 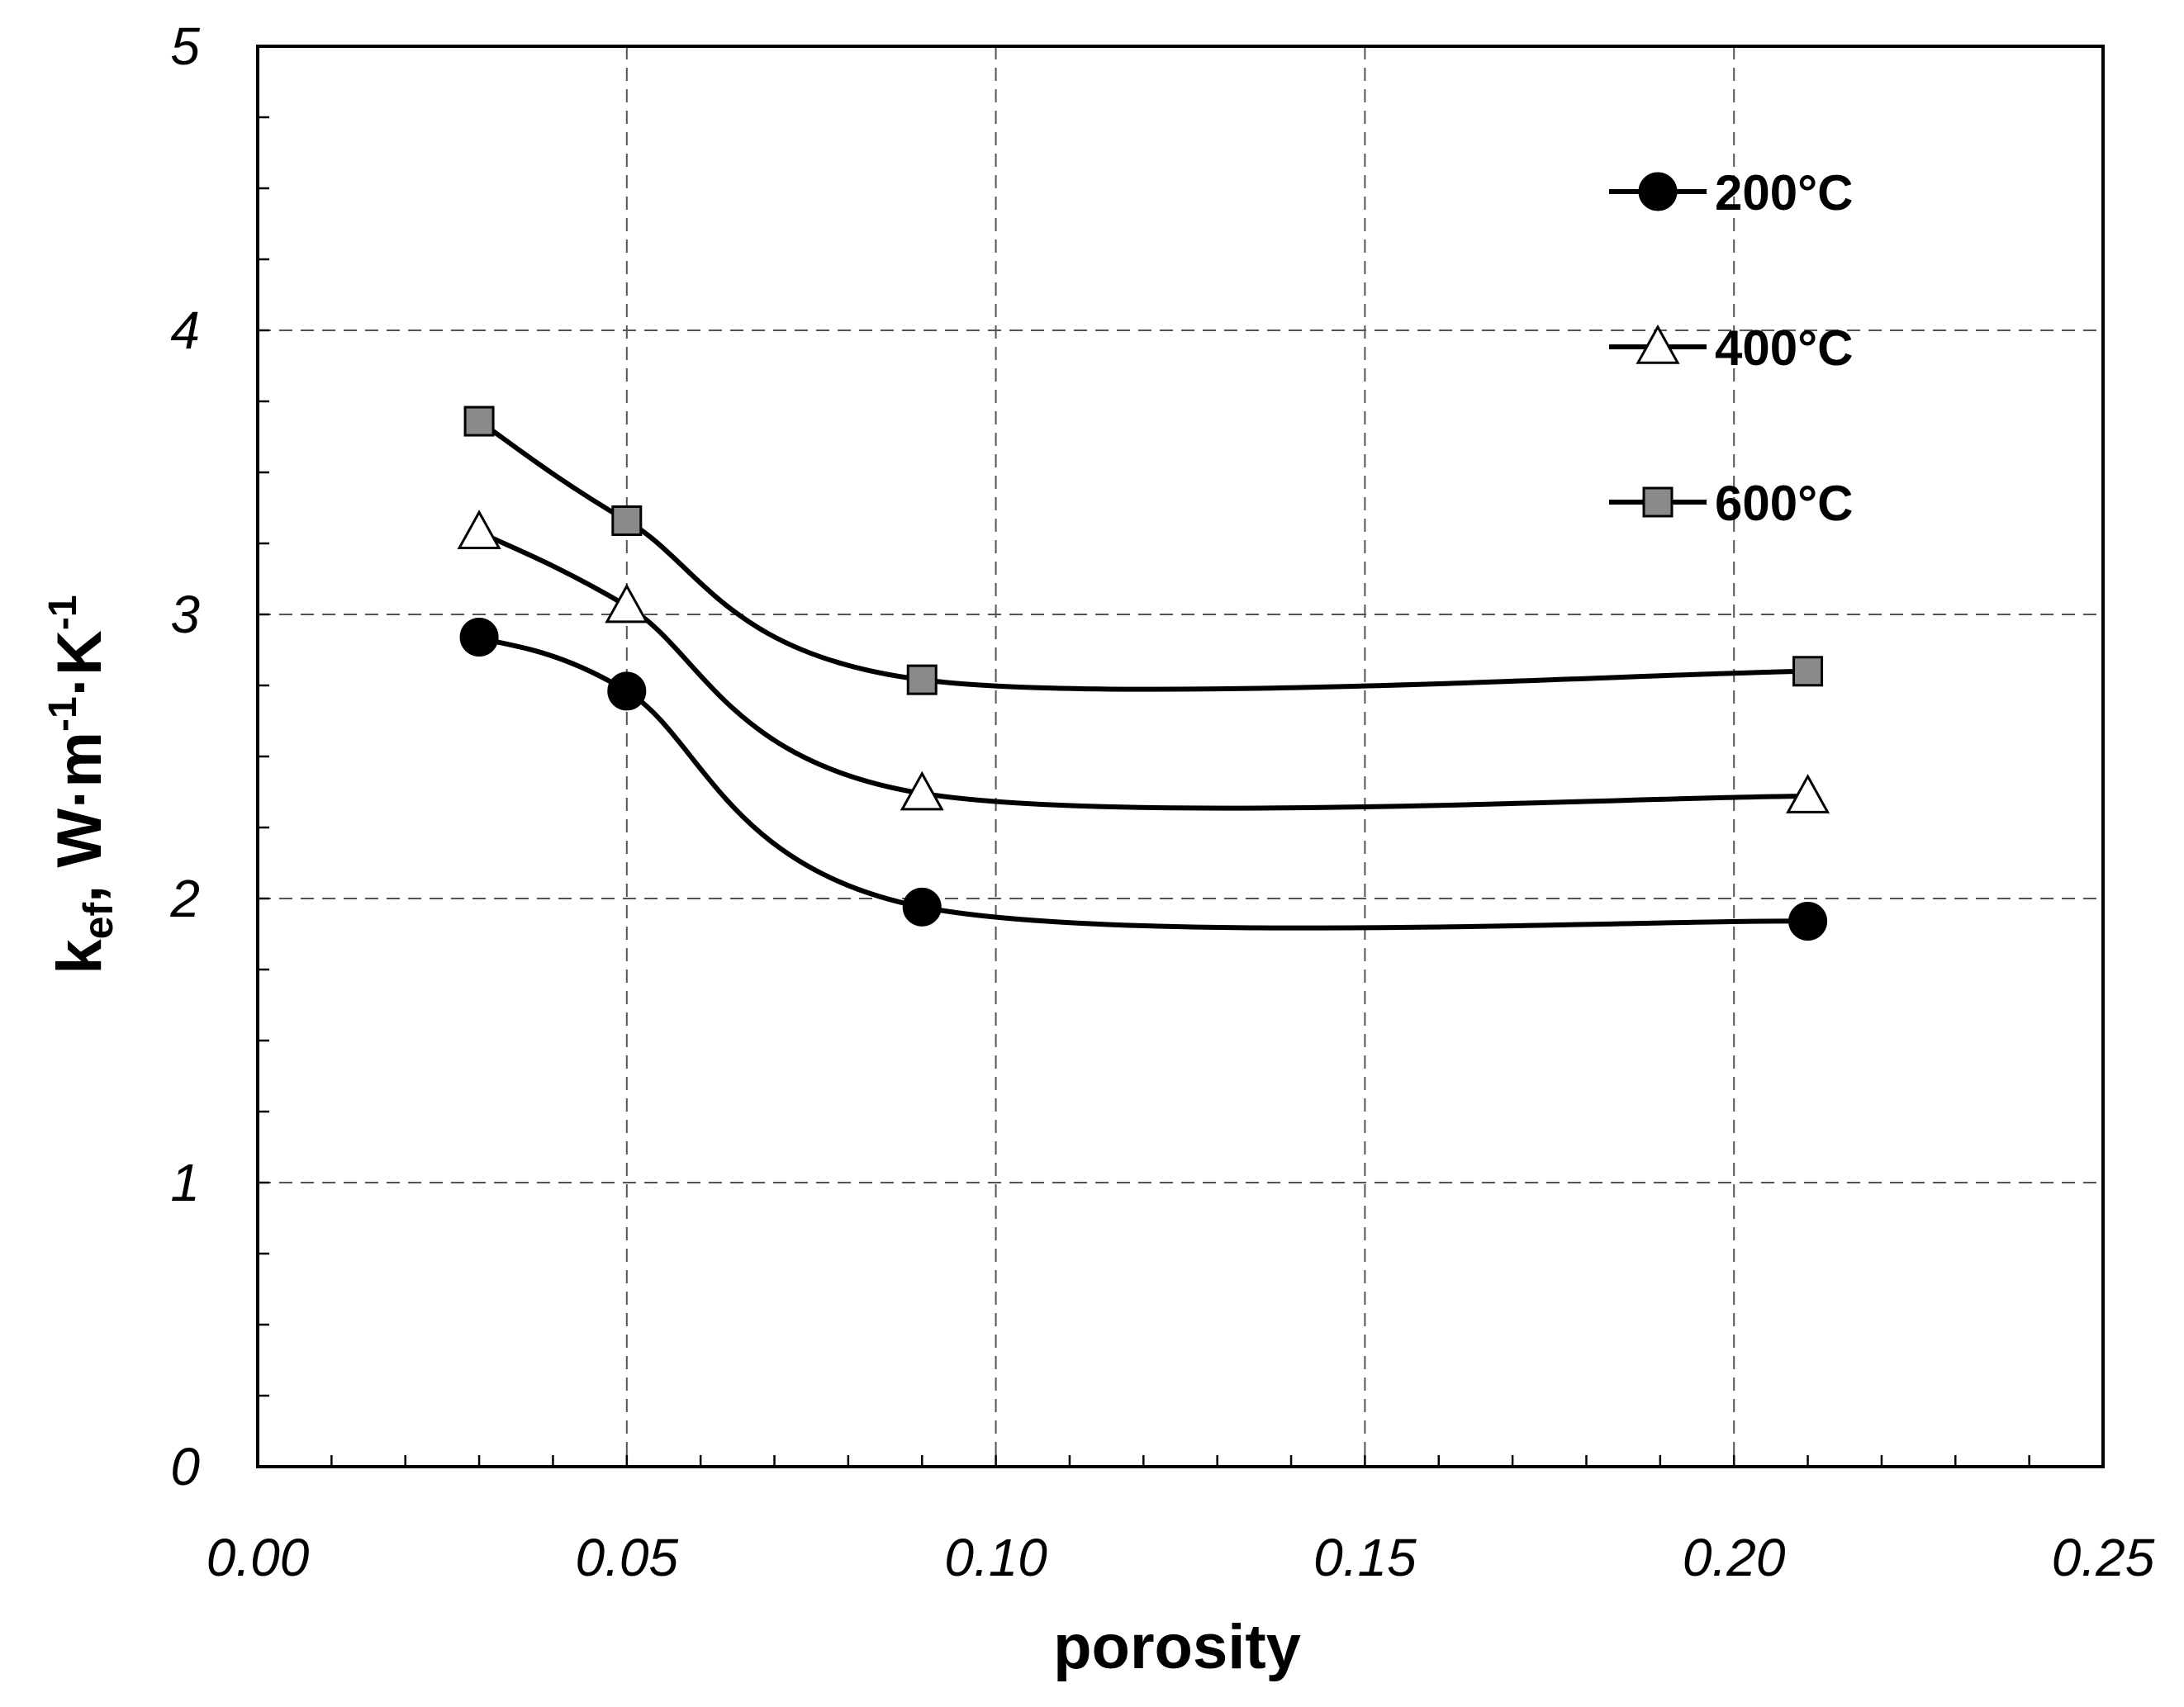 I want to click on legend-item: 600°C, so click(x=1731, y=504).